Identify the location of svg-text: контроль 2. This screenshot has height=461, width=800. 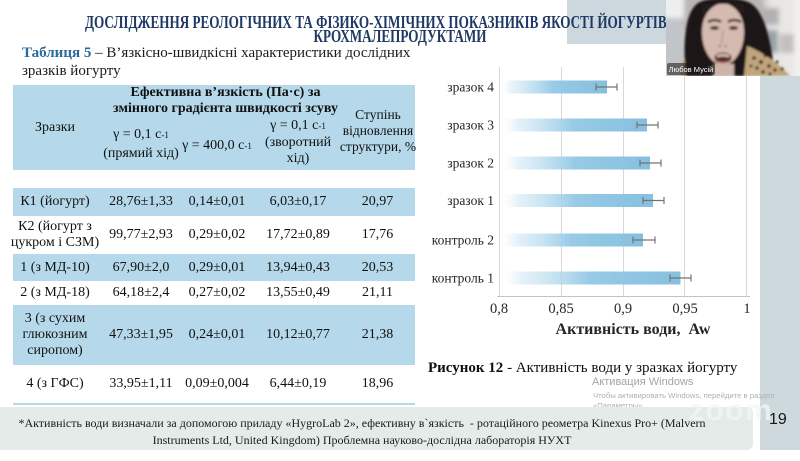
(463, 240).